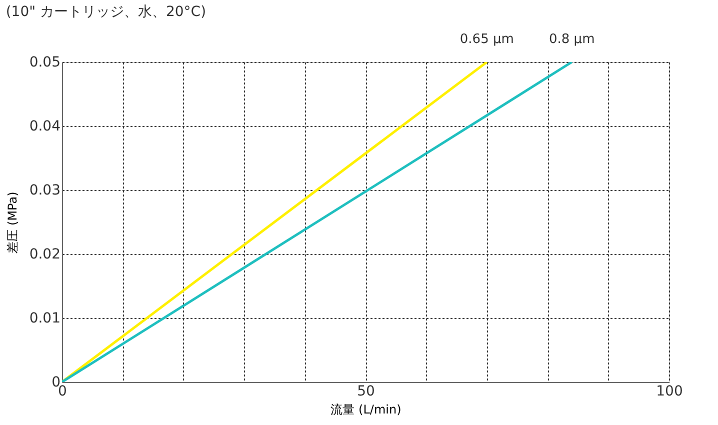 This screenshot has width=718, height=425. What do you see at coordinates (366, 392) in the screenshot?
I see `x-tick-label: 50` at bounding box center [366, 392].